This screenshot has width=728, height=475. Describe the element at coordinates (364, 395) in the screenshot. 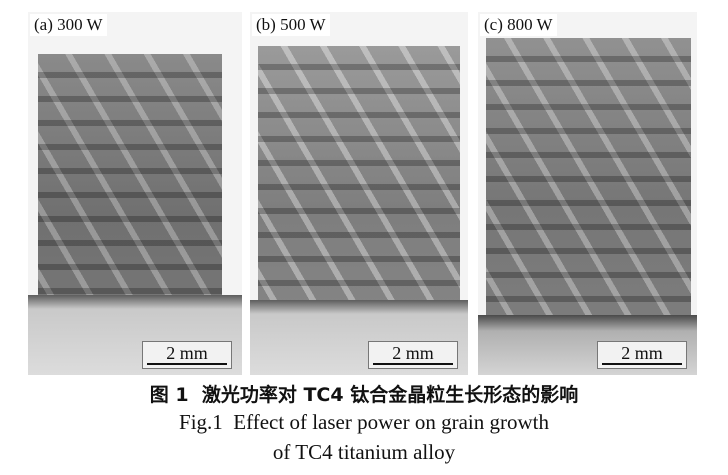

I see `caption-chinese: 图 1 激光功率对 TC4 钛合金晶粒生长形态的影响` at that location.